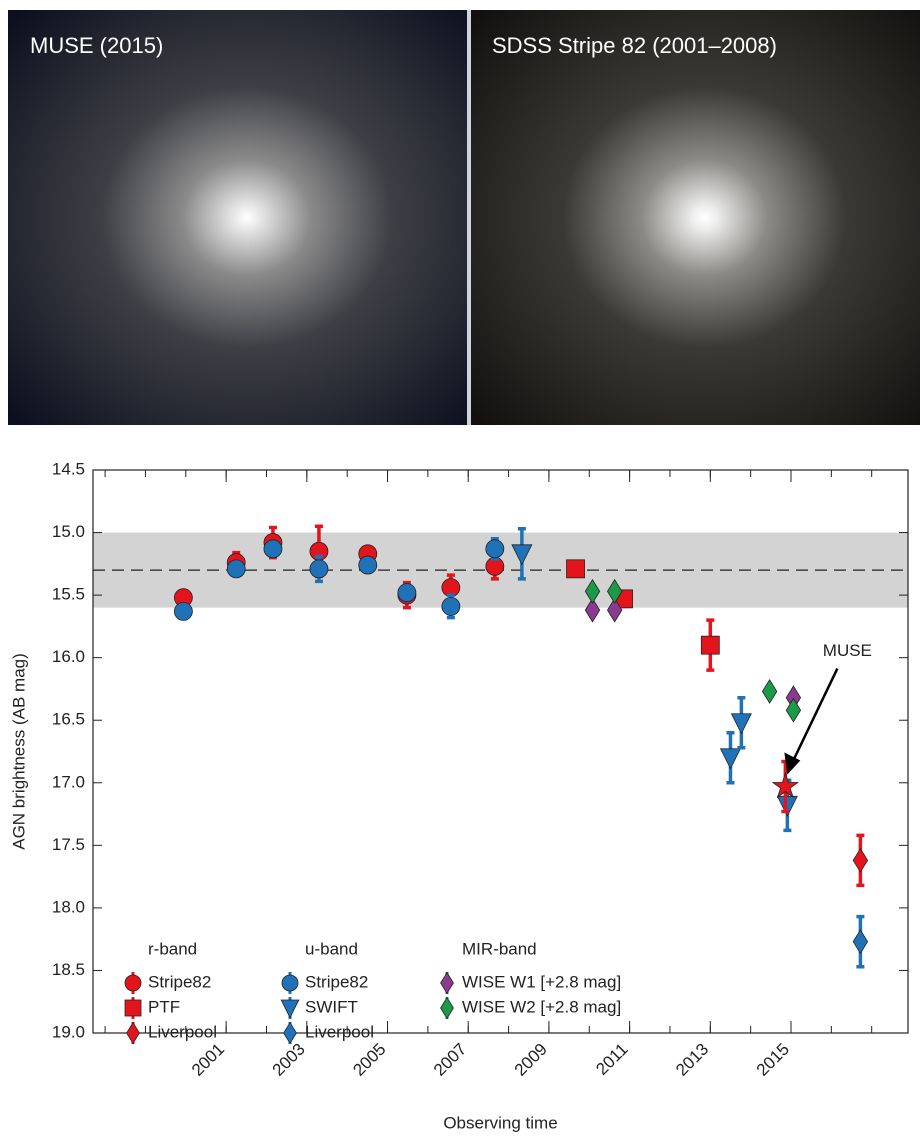  What do you see at coordinates (541, 981) in the screenshot?
I see `legend-label: WISE W1 [+2.8 mag]` at bounding box center [541, 981].